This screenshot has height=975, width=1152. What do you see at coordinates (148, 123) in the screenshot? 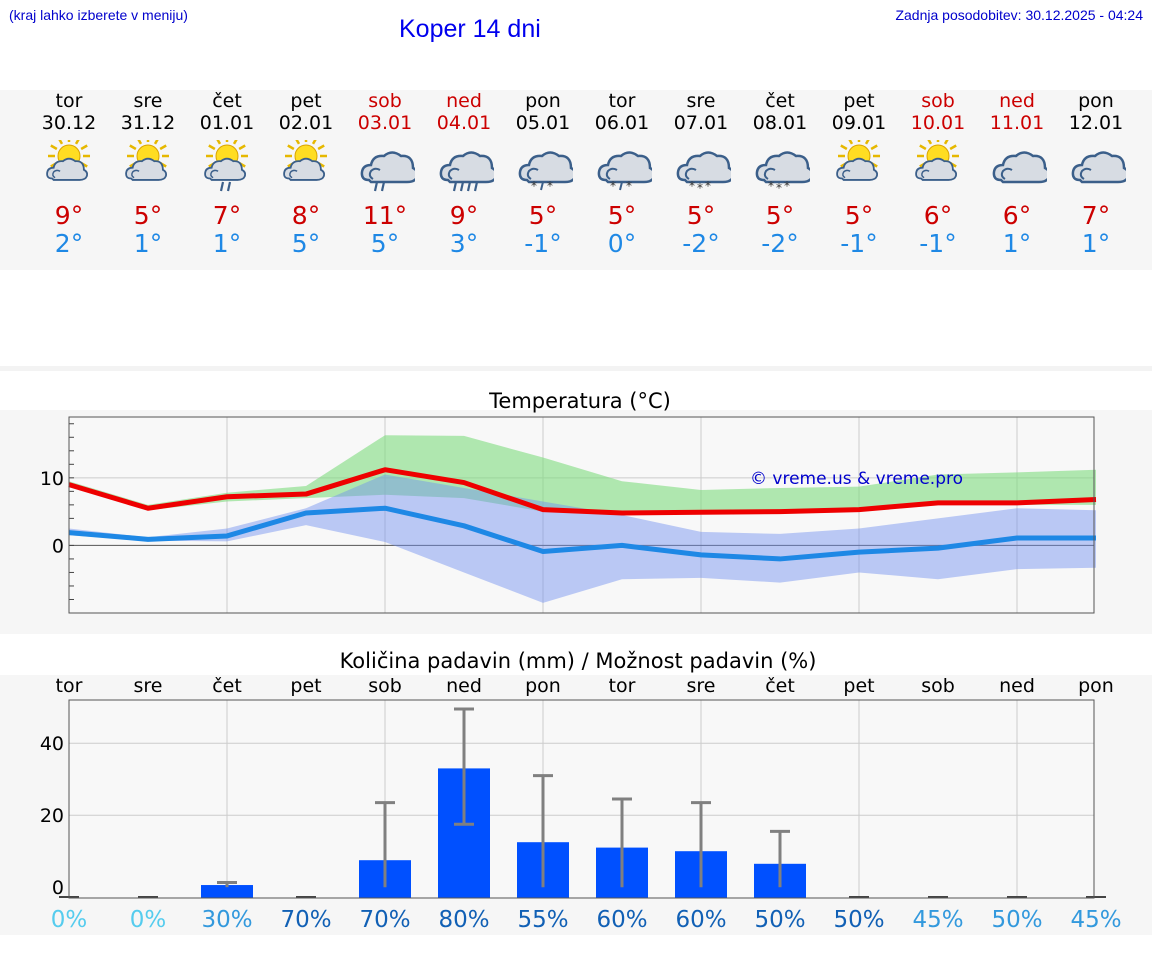
I see `day-date: 31.12` at bounding box center [148, 123].